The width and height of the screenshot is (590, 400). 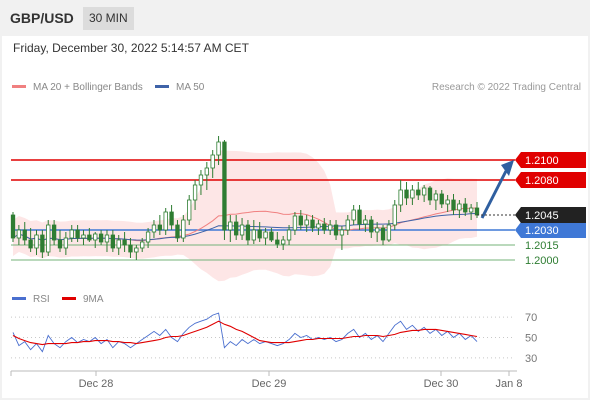 I want to click on level-tag-1.2080, so click(x=550, y=180).